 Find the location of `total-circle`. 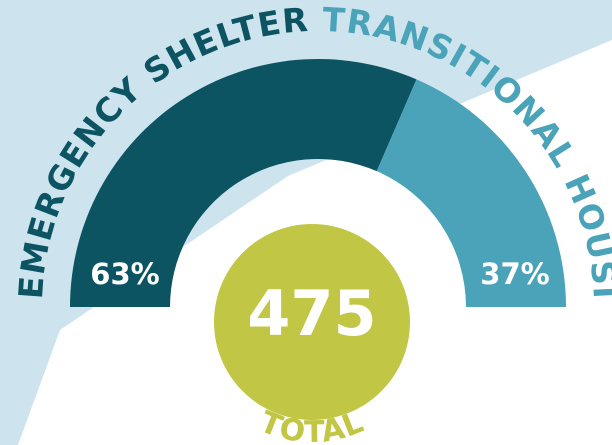

total-circle is located at coordinates (312, 322).